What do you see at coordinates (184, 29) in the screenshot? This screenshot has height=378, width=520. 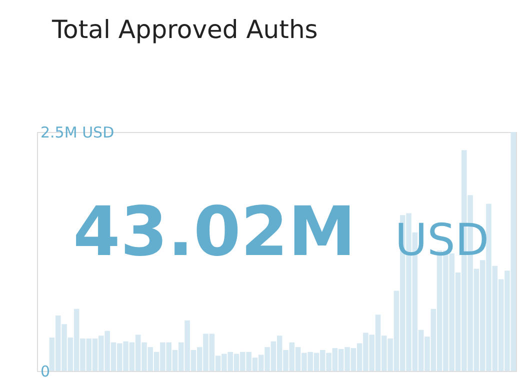 I see `chart-title: Total Approved Auths` at bounding box center [184, 29].